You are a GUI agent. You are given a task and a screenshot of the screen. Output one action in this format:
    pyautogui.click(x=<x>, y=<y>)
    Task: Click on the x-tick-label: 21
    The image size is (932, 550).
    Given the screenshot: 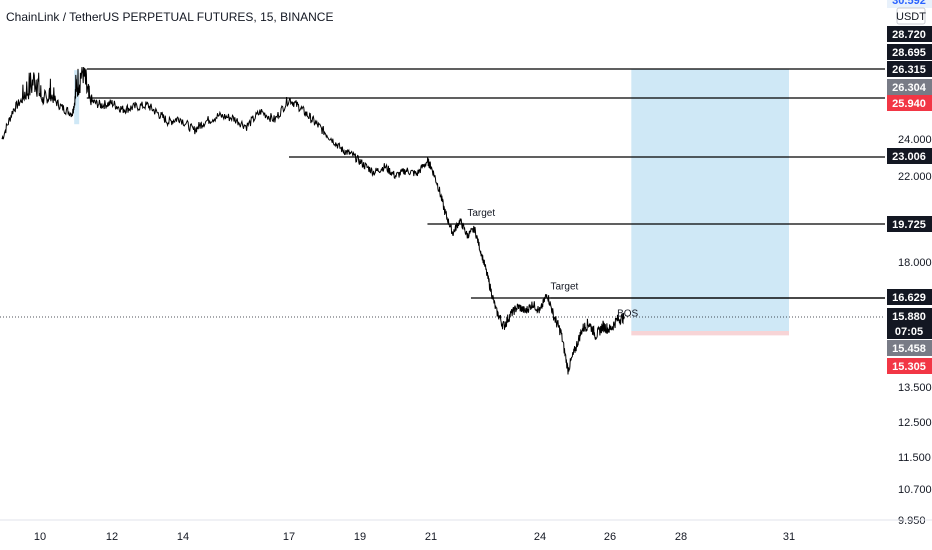 What is the action you would take?
    pyautogui.click(x=431, y=537)
    